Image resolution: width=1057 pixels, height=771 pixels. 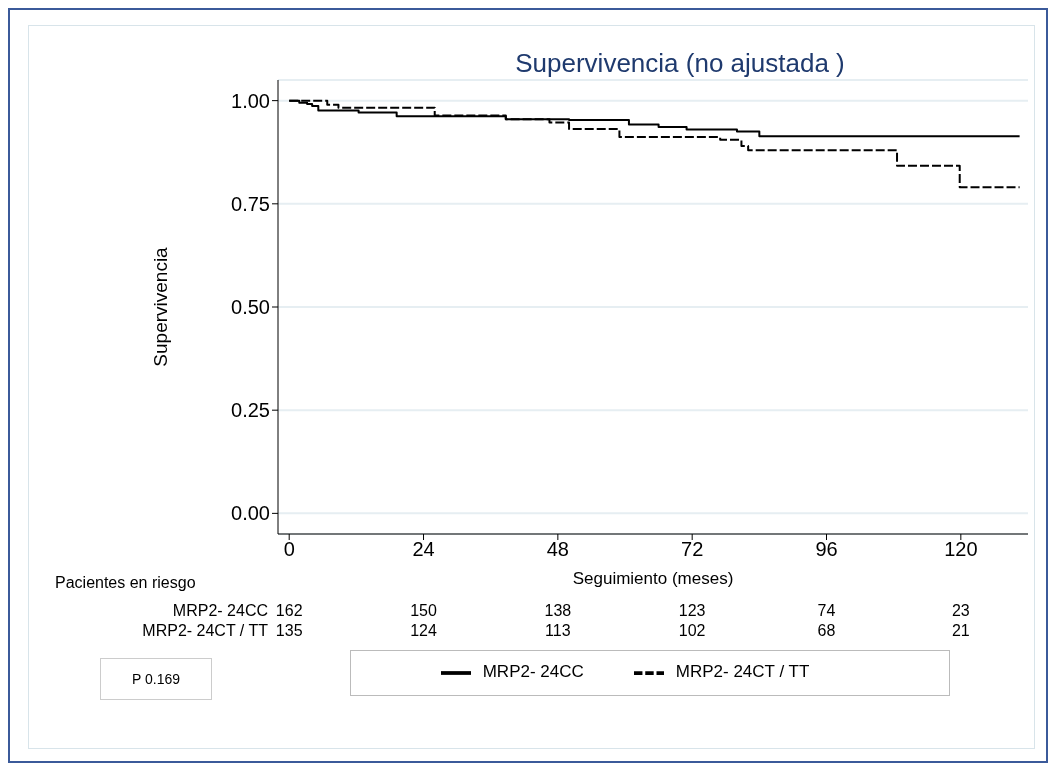 What do you see at coordinates (289, 610) in the screenshot?
I see `text: 162` at bounding box center [289, 610].